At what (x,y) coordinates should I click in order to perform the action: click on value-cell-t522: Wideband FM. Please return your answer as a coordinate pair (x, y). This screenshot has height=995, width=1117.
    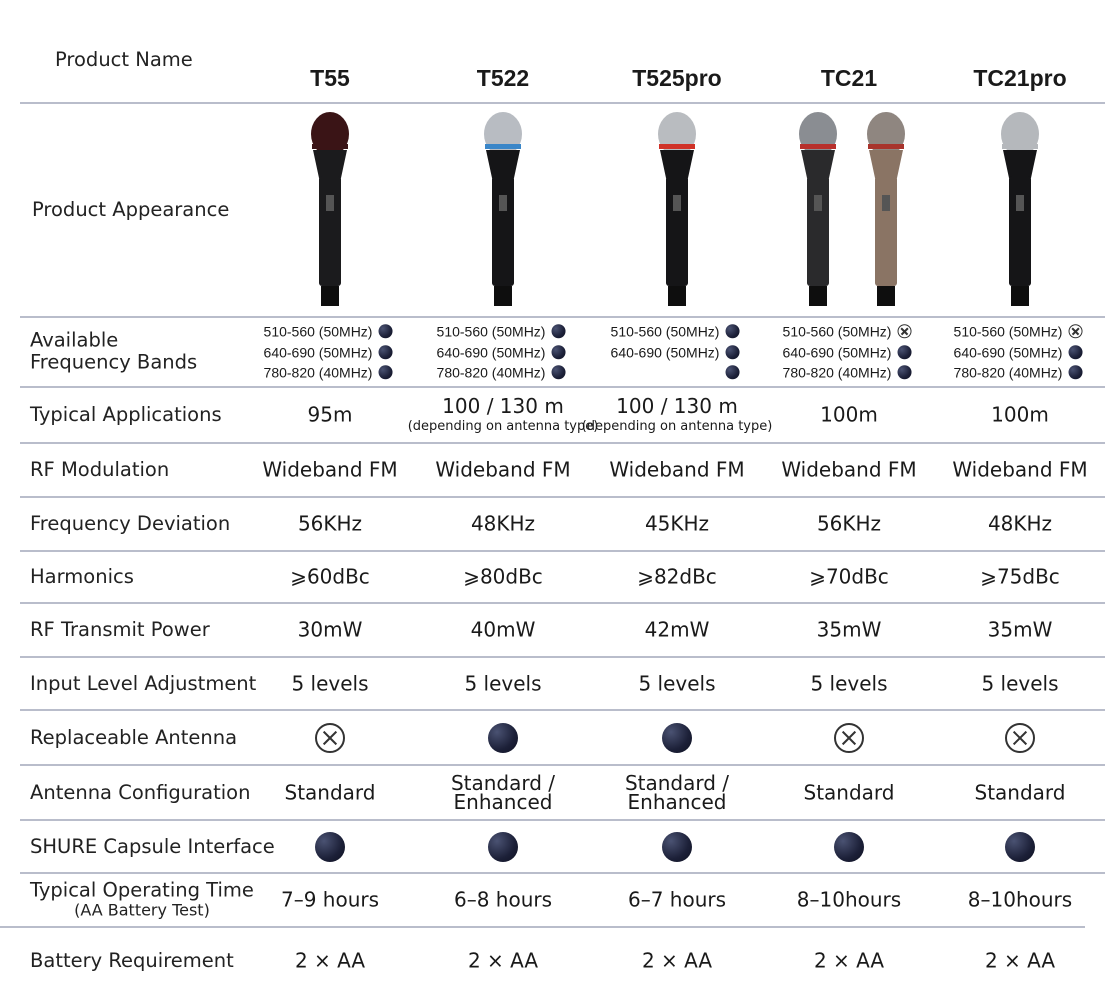
    Looking at the image, I should click on (502, 470).